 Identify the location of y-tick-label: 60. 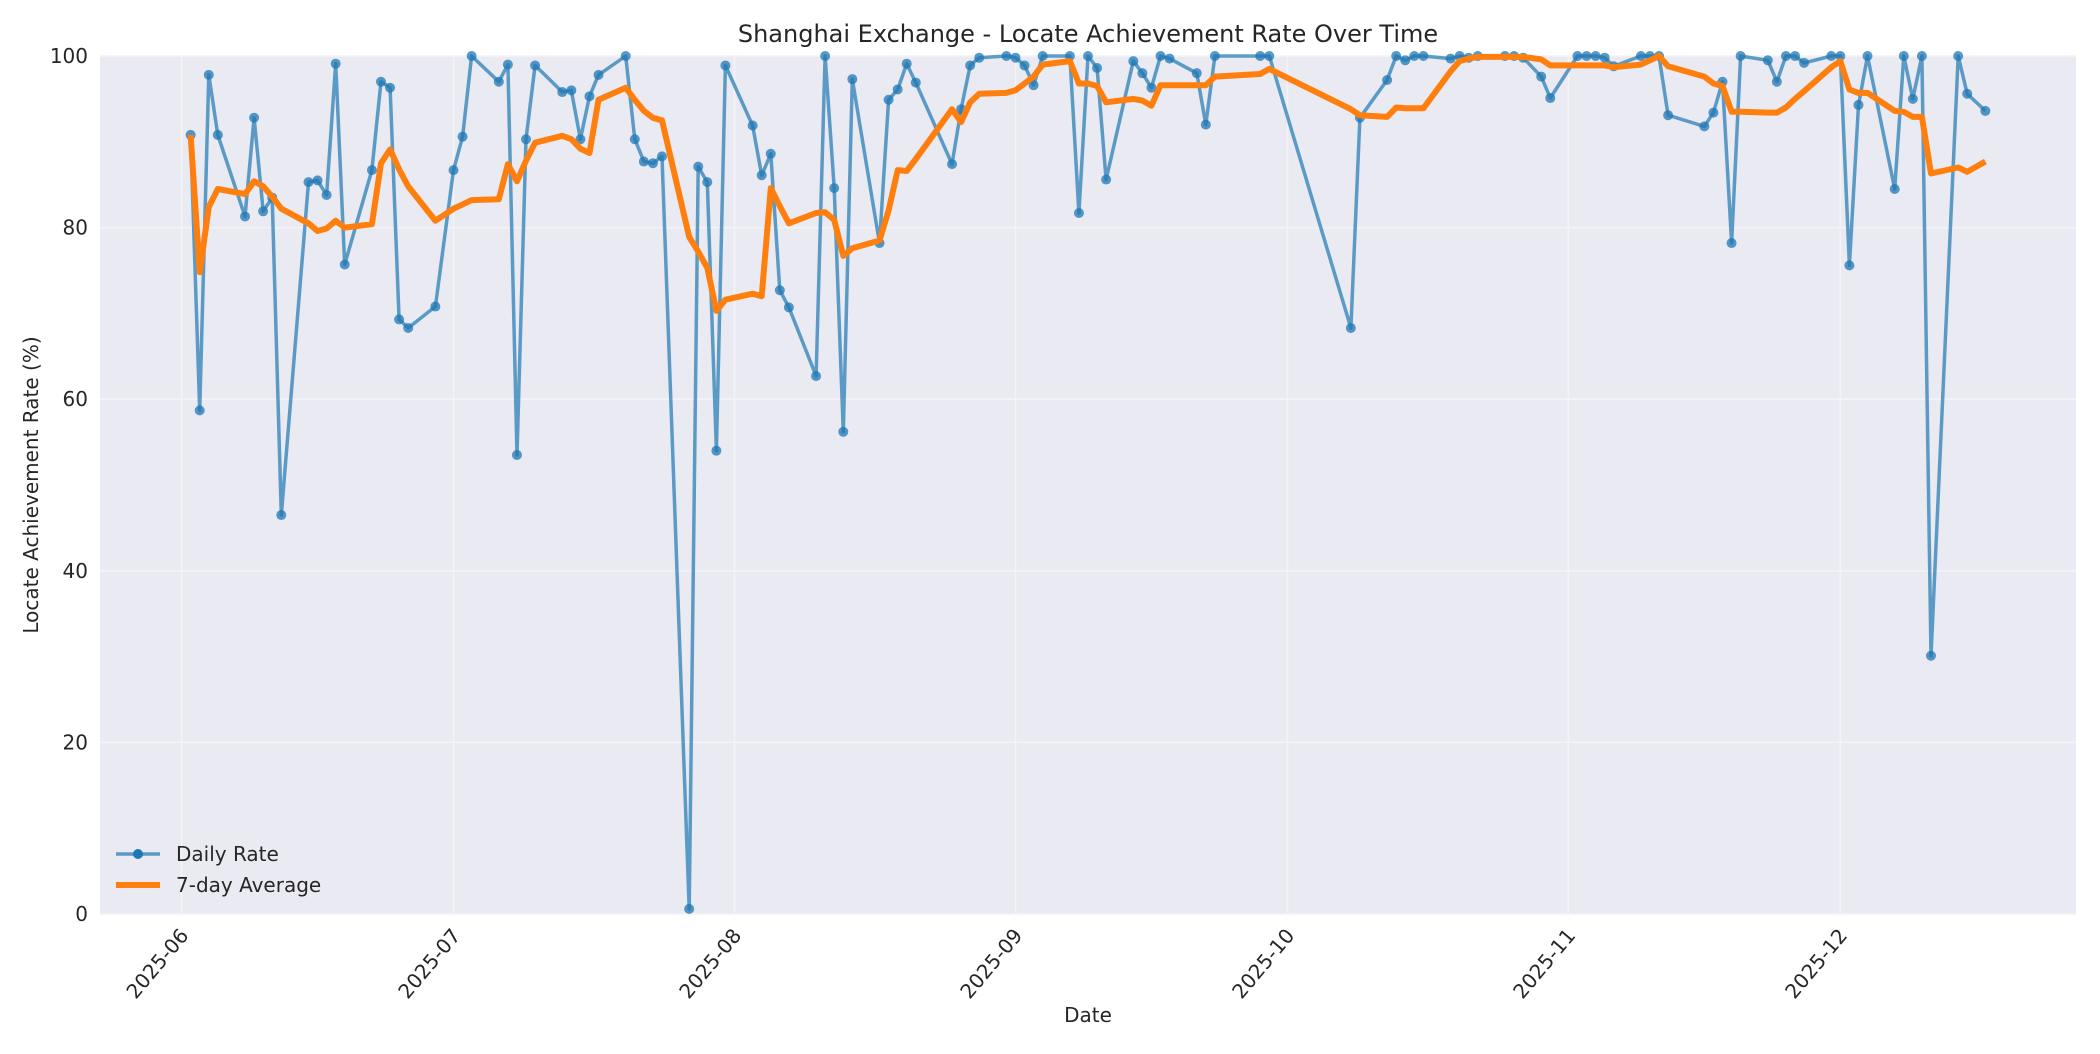
(75, 399).